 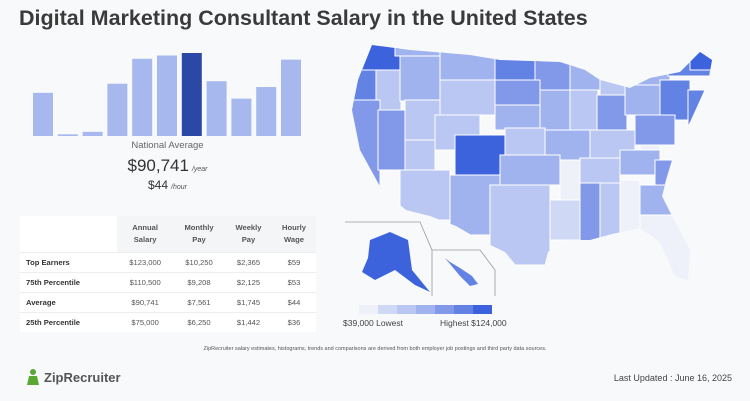 I want to click on state-alaska, so click(x=396, y=262).